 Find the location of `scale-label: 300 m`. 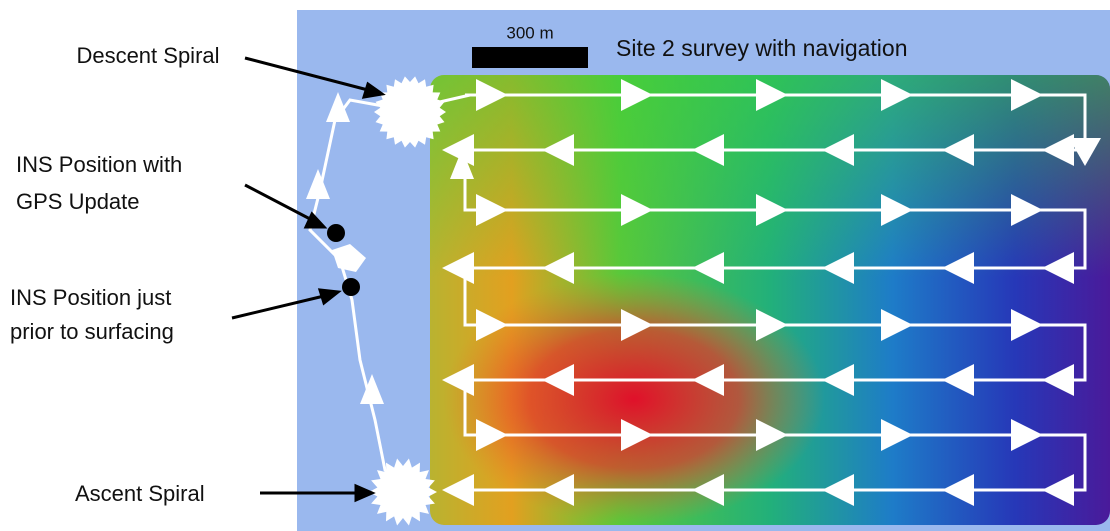

scale-label: 300 m is located at coordinates (529, 32).